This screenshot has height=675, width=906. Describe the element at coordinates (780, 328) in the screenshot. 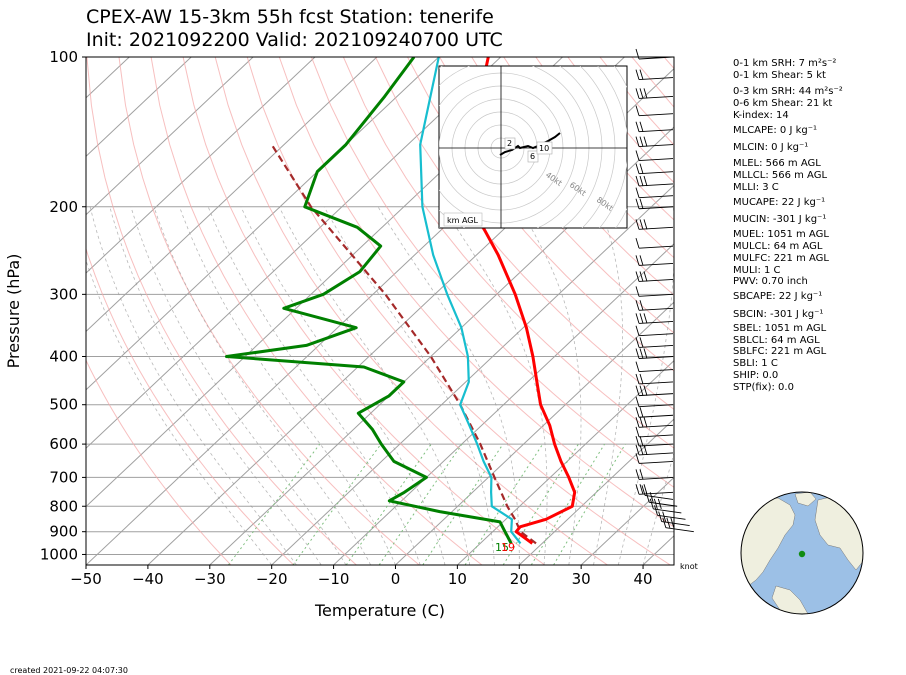

I see `index-sbel: SBEL: 1051 m AGL` at that location.